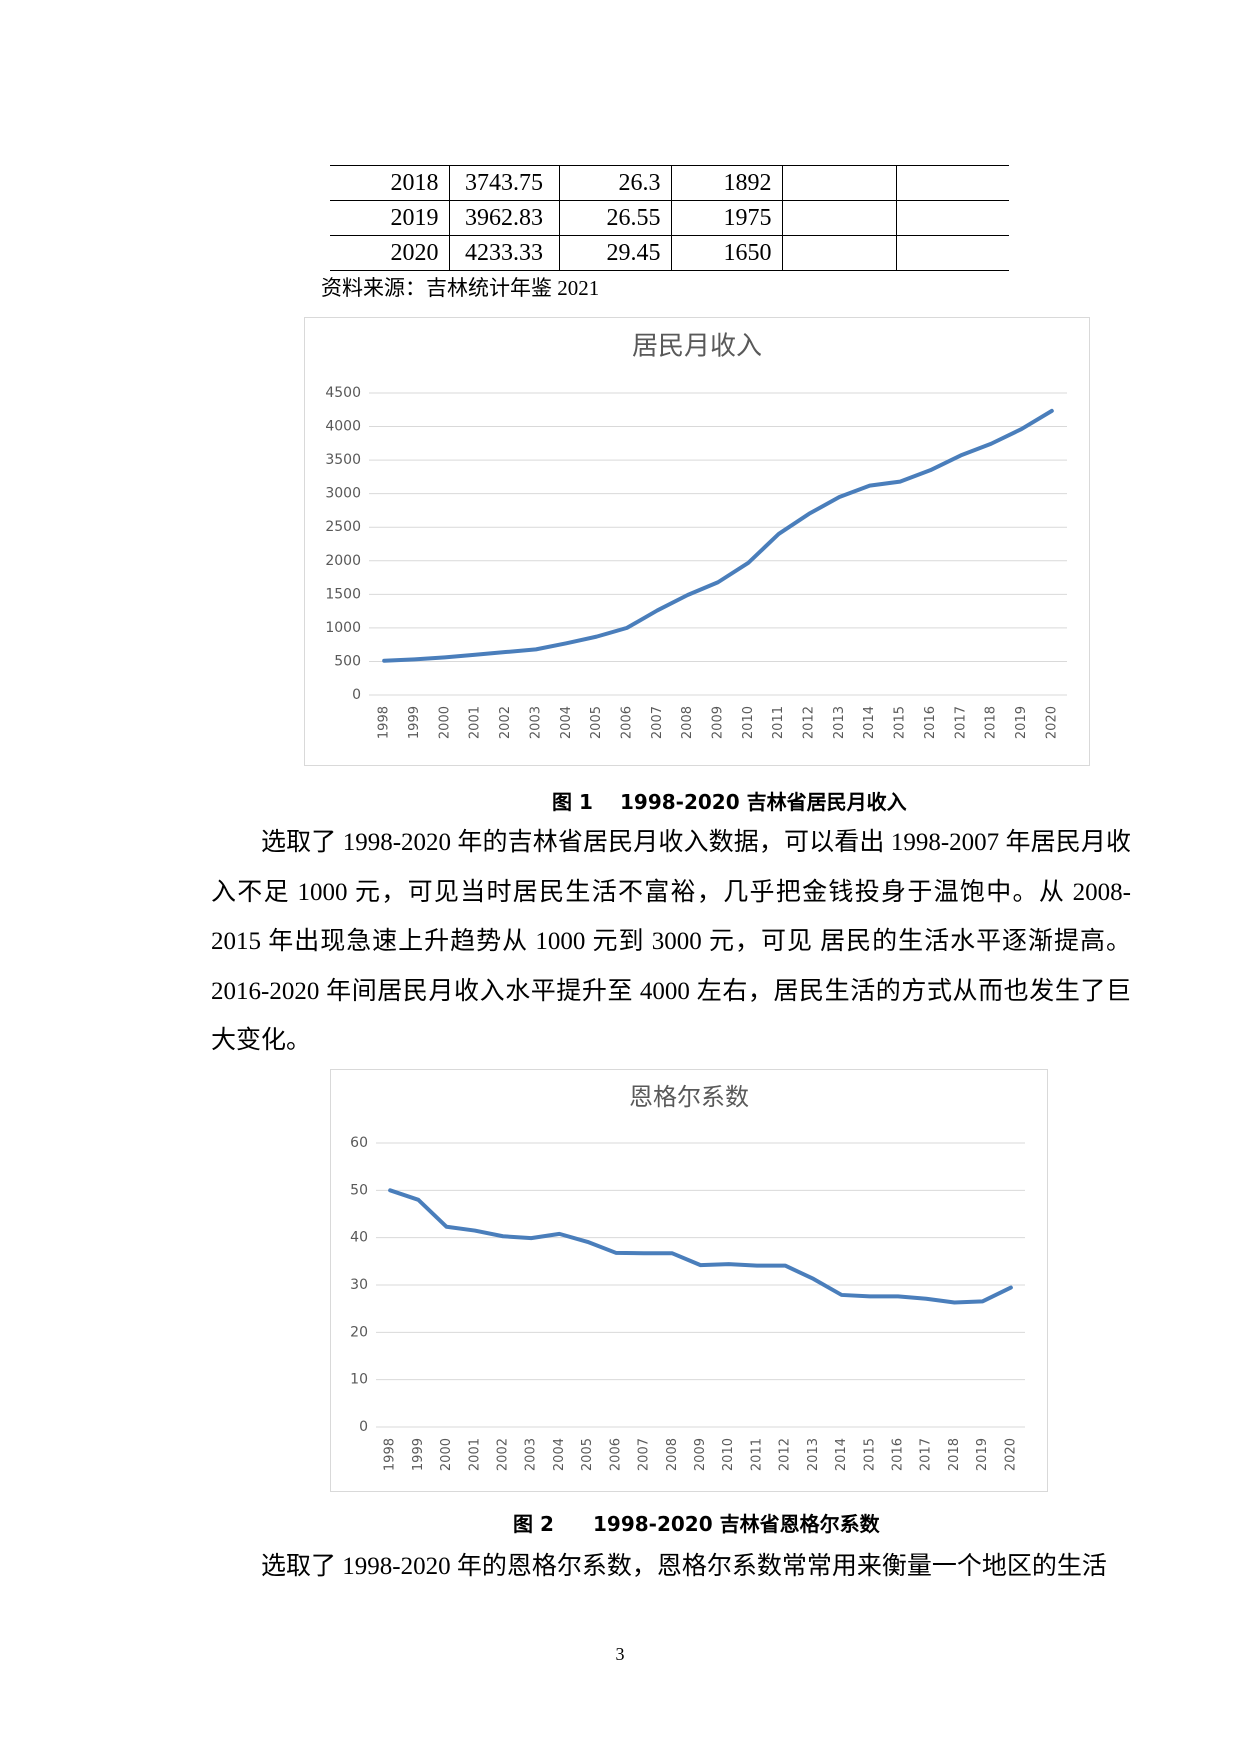  I want to click on page-number: 3, so click(620, 1654).